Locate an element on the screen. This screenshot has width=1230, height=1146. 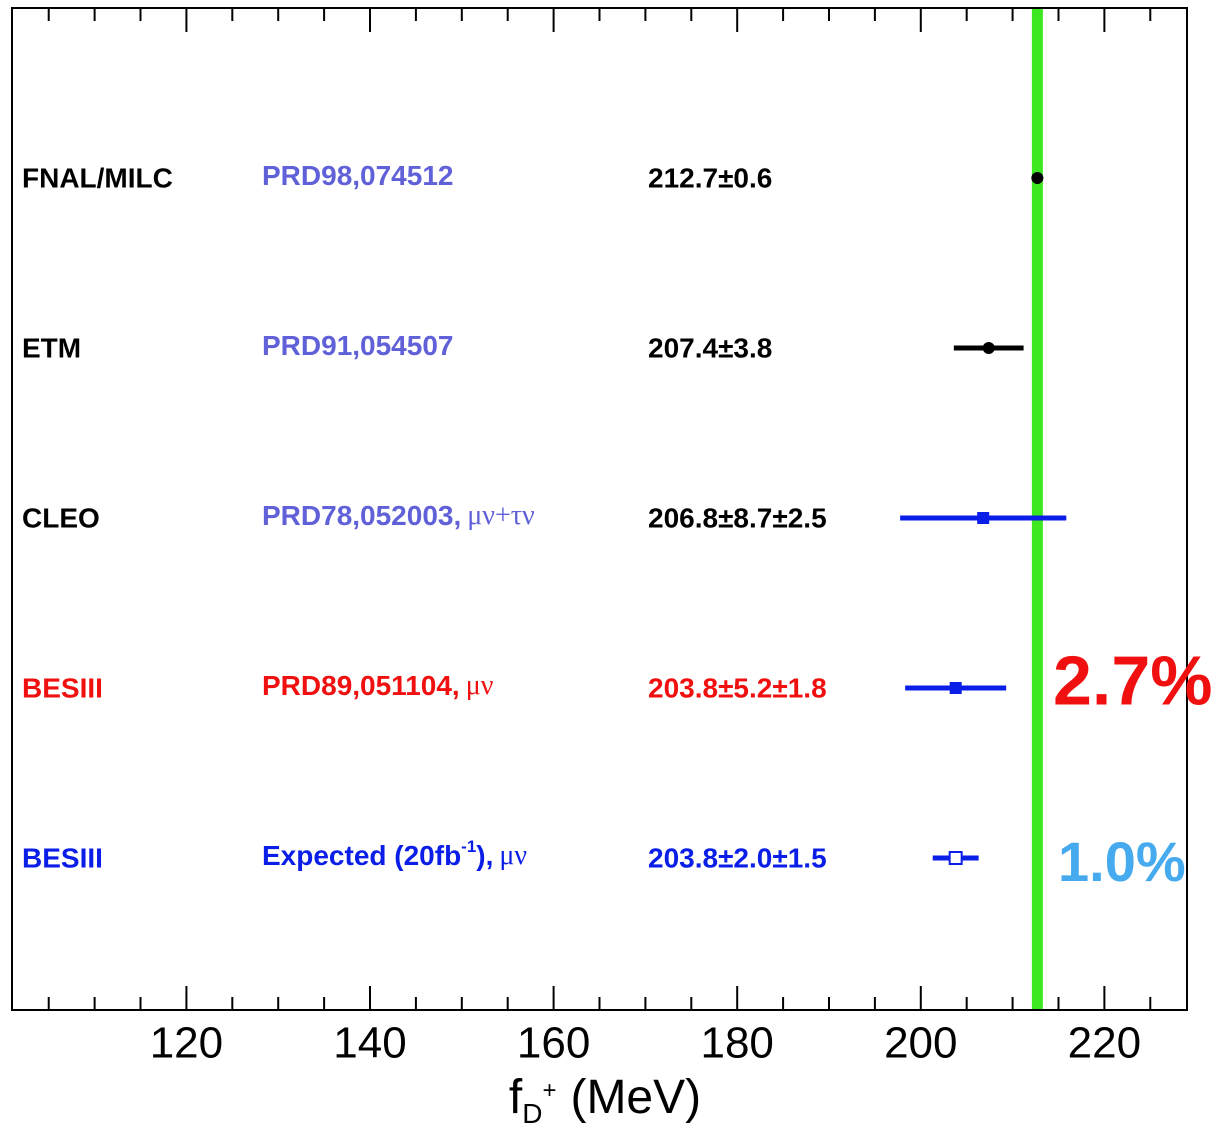
x-tick-label: 200 is located at coordinates (920, 1043).